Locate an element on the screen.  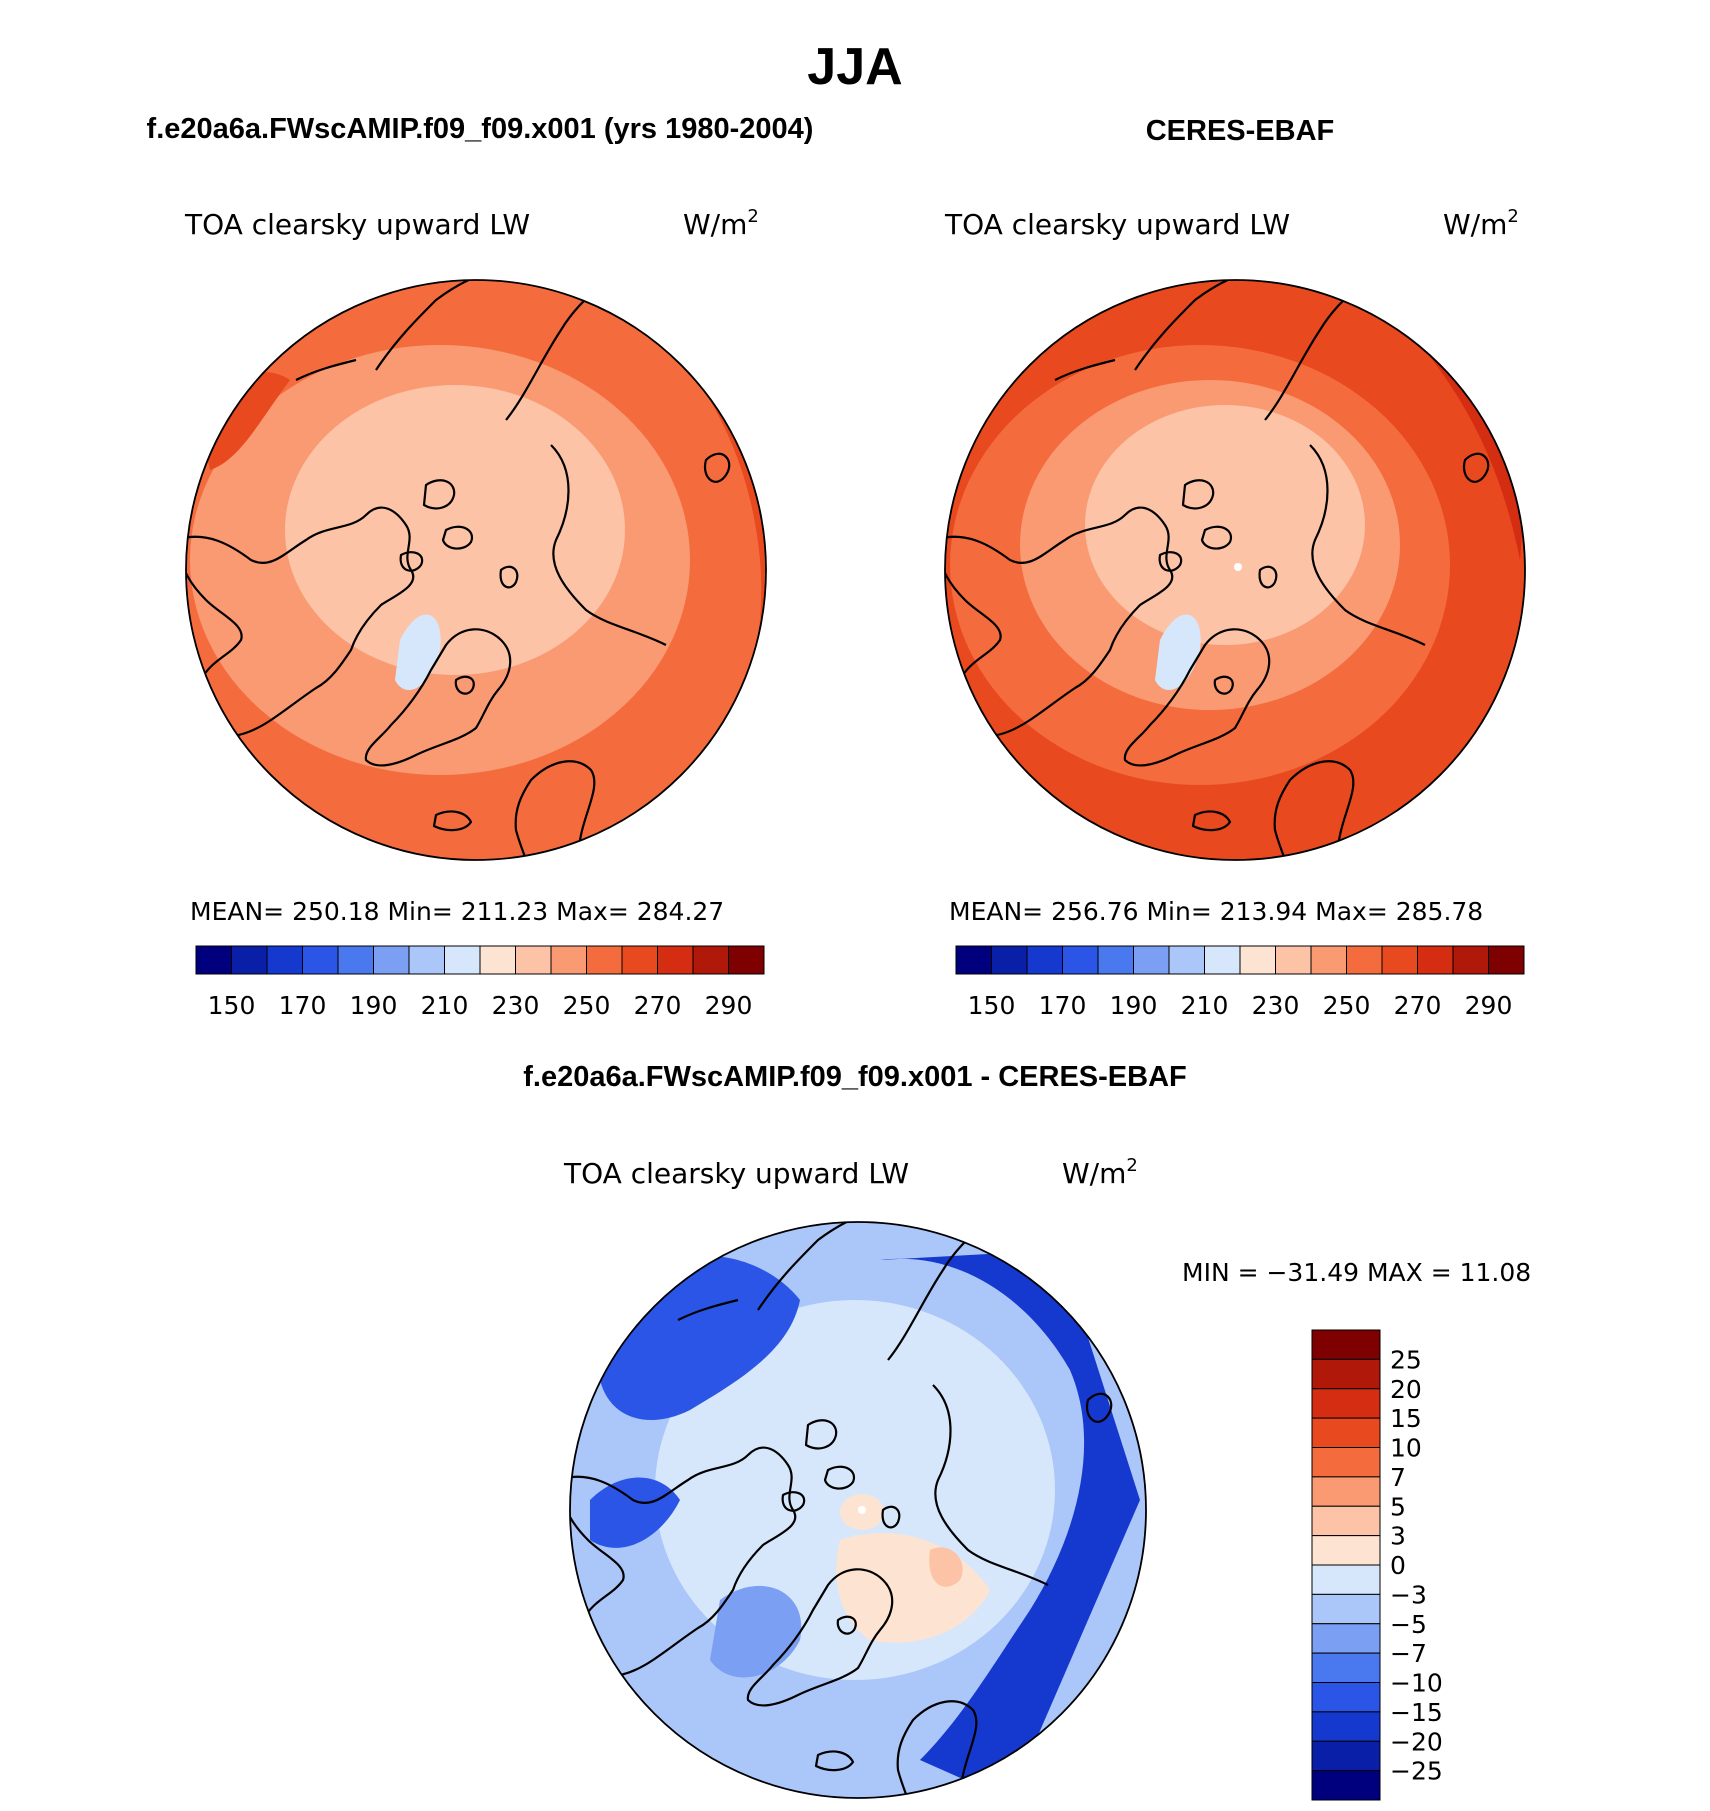
model-units-label: W/m2 is located at coordinates (721, 223).